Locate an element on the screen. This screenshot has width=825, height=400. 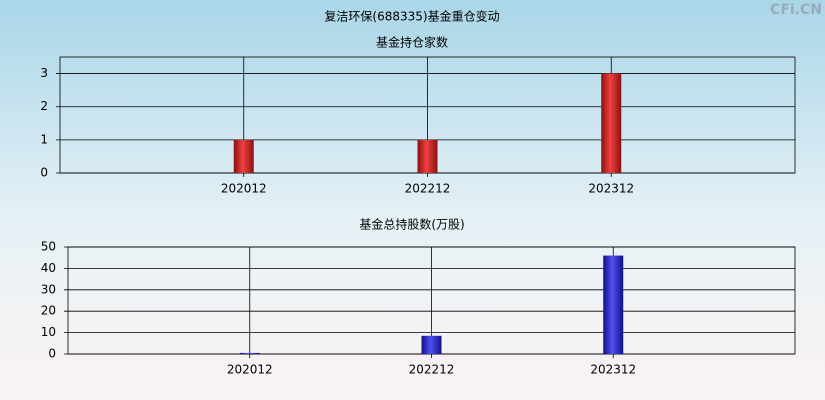
y-tick-label: 2 is located at coordinates (44, 106).